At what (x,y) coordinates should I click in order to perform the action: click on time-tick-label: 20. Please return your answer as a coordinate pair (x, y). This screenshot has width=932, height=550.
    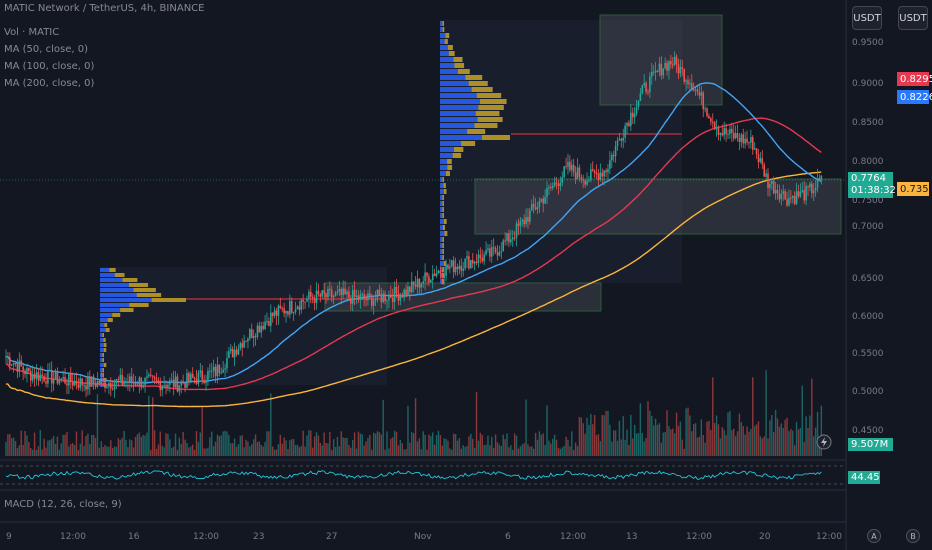
    Looking at the image, I should click on (765, 537).